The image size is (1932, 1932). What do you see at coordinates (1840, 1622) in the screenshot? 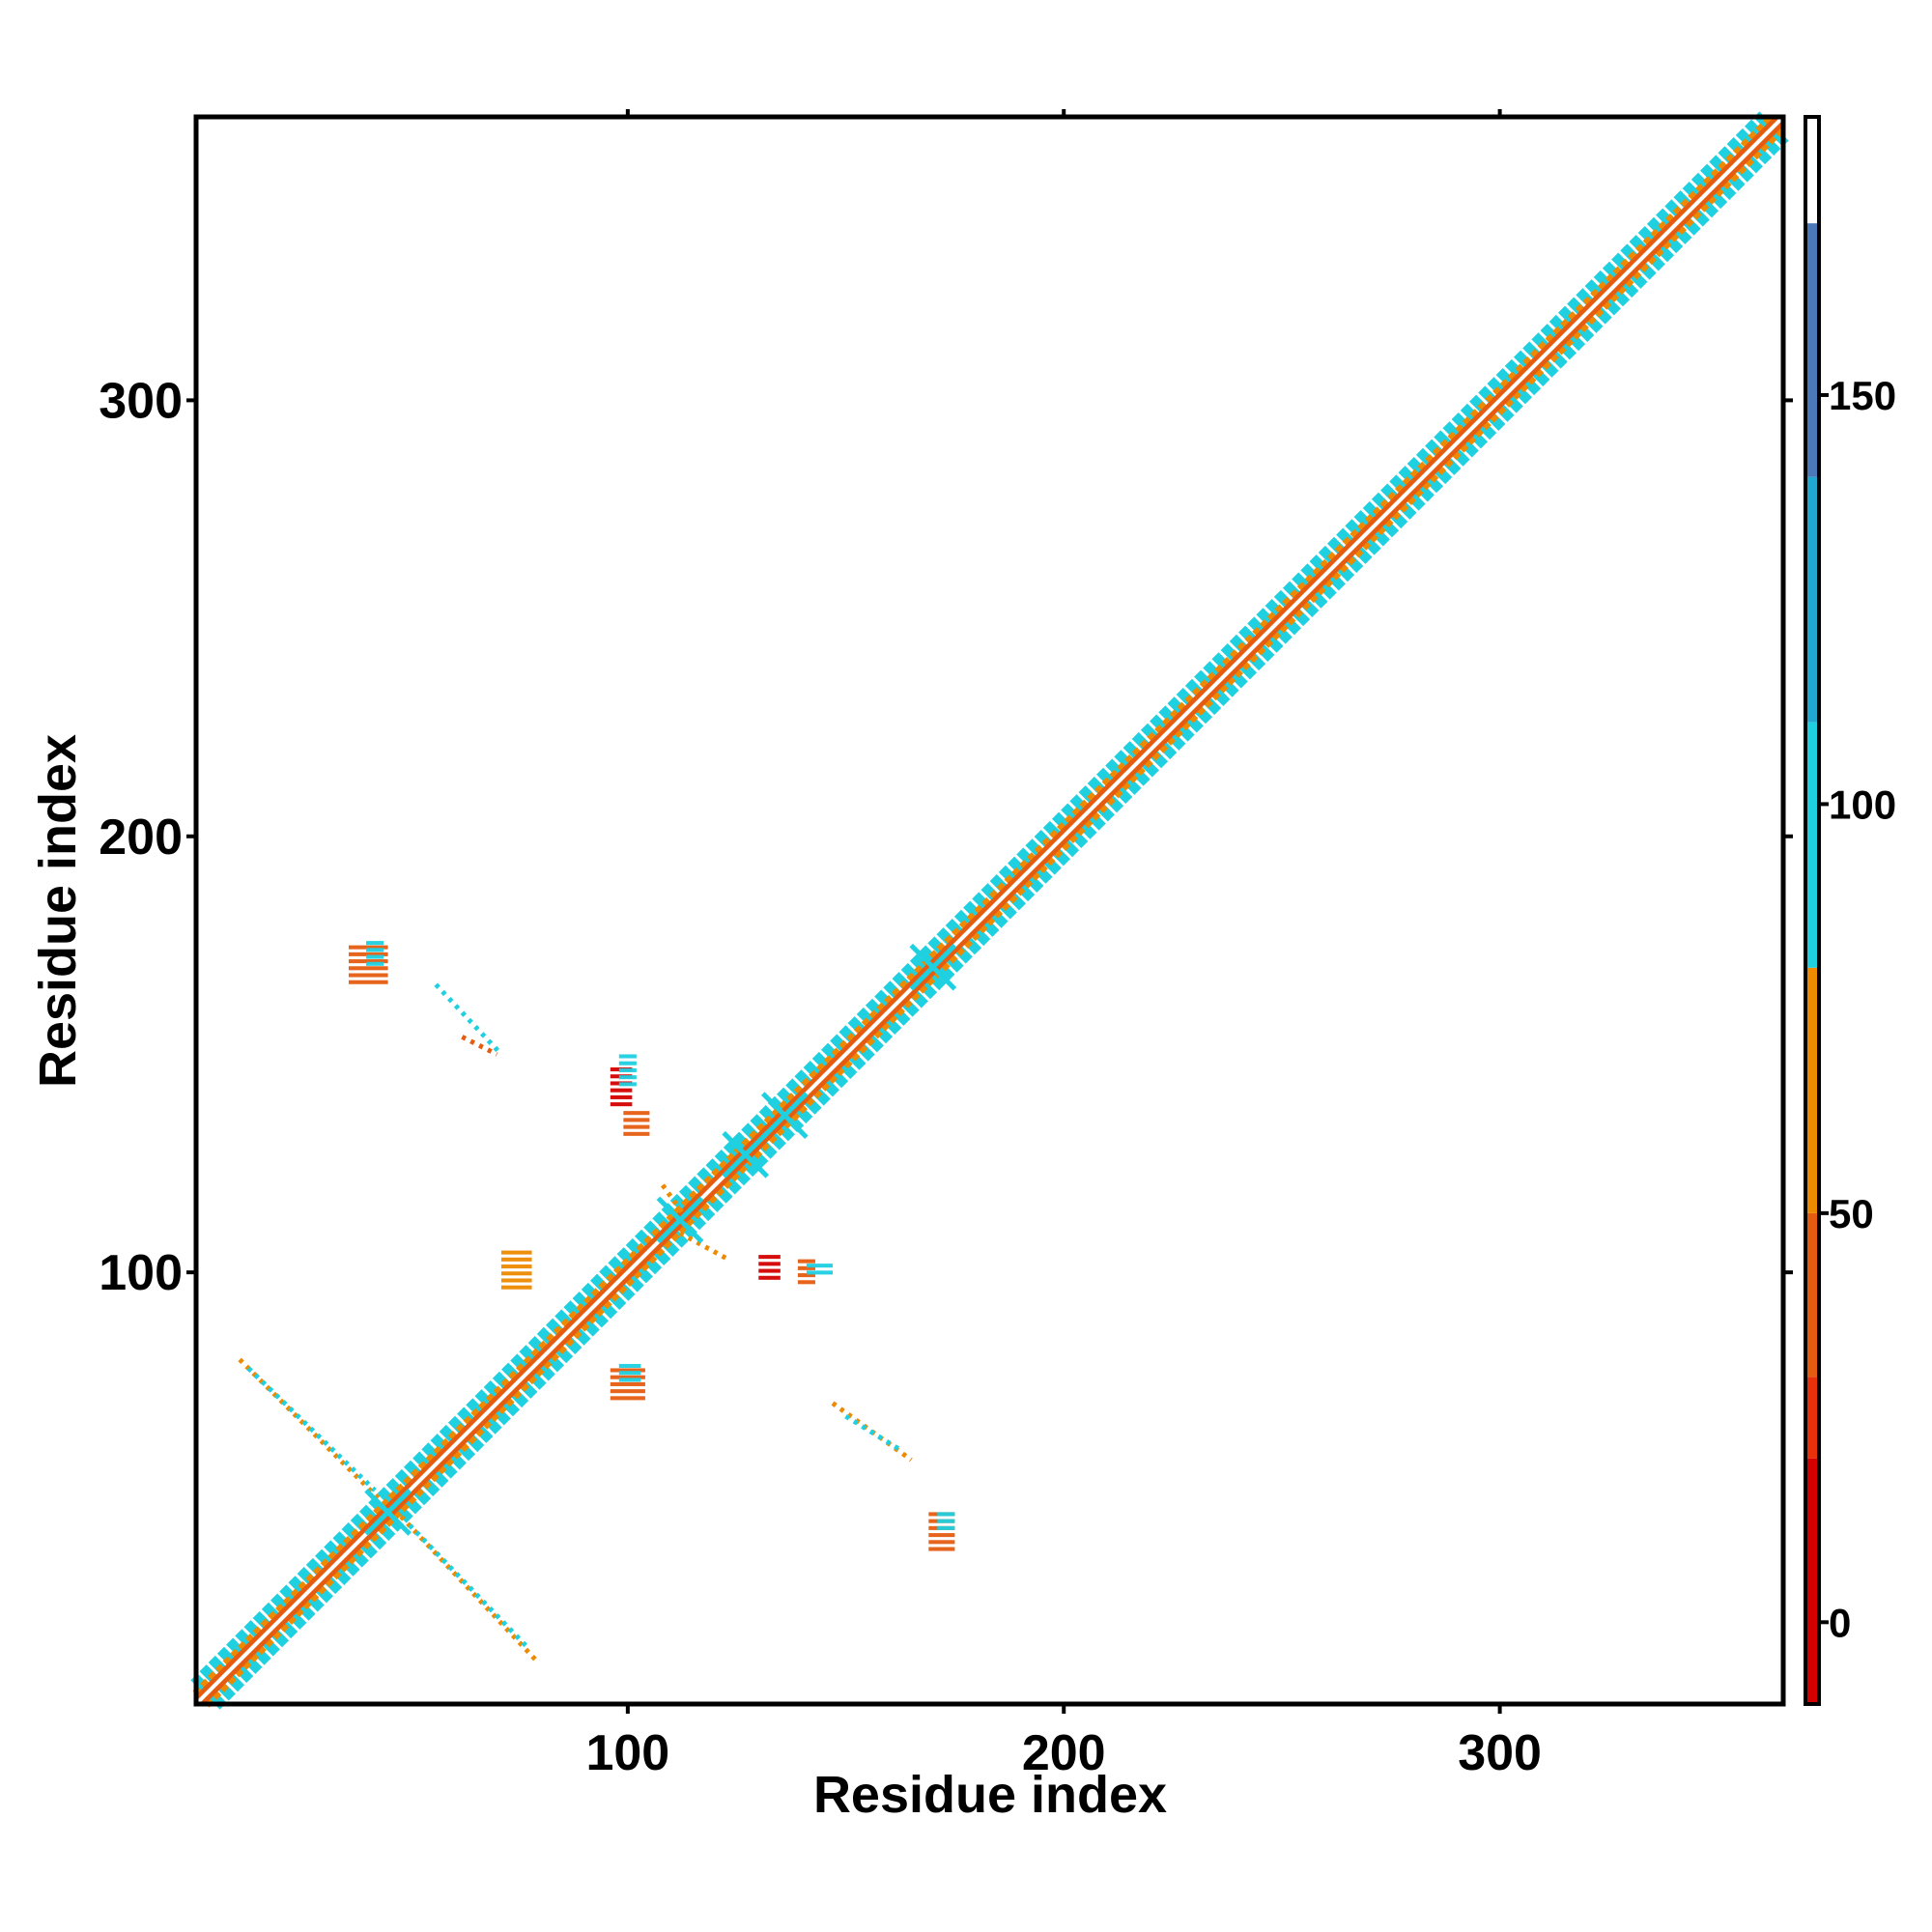
I see `colorbar-tick-label: 0` at bounding box center [1840, 1622].